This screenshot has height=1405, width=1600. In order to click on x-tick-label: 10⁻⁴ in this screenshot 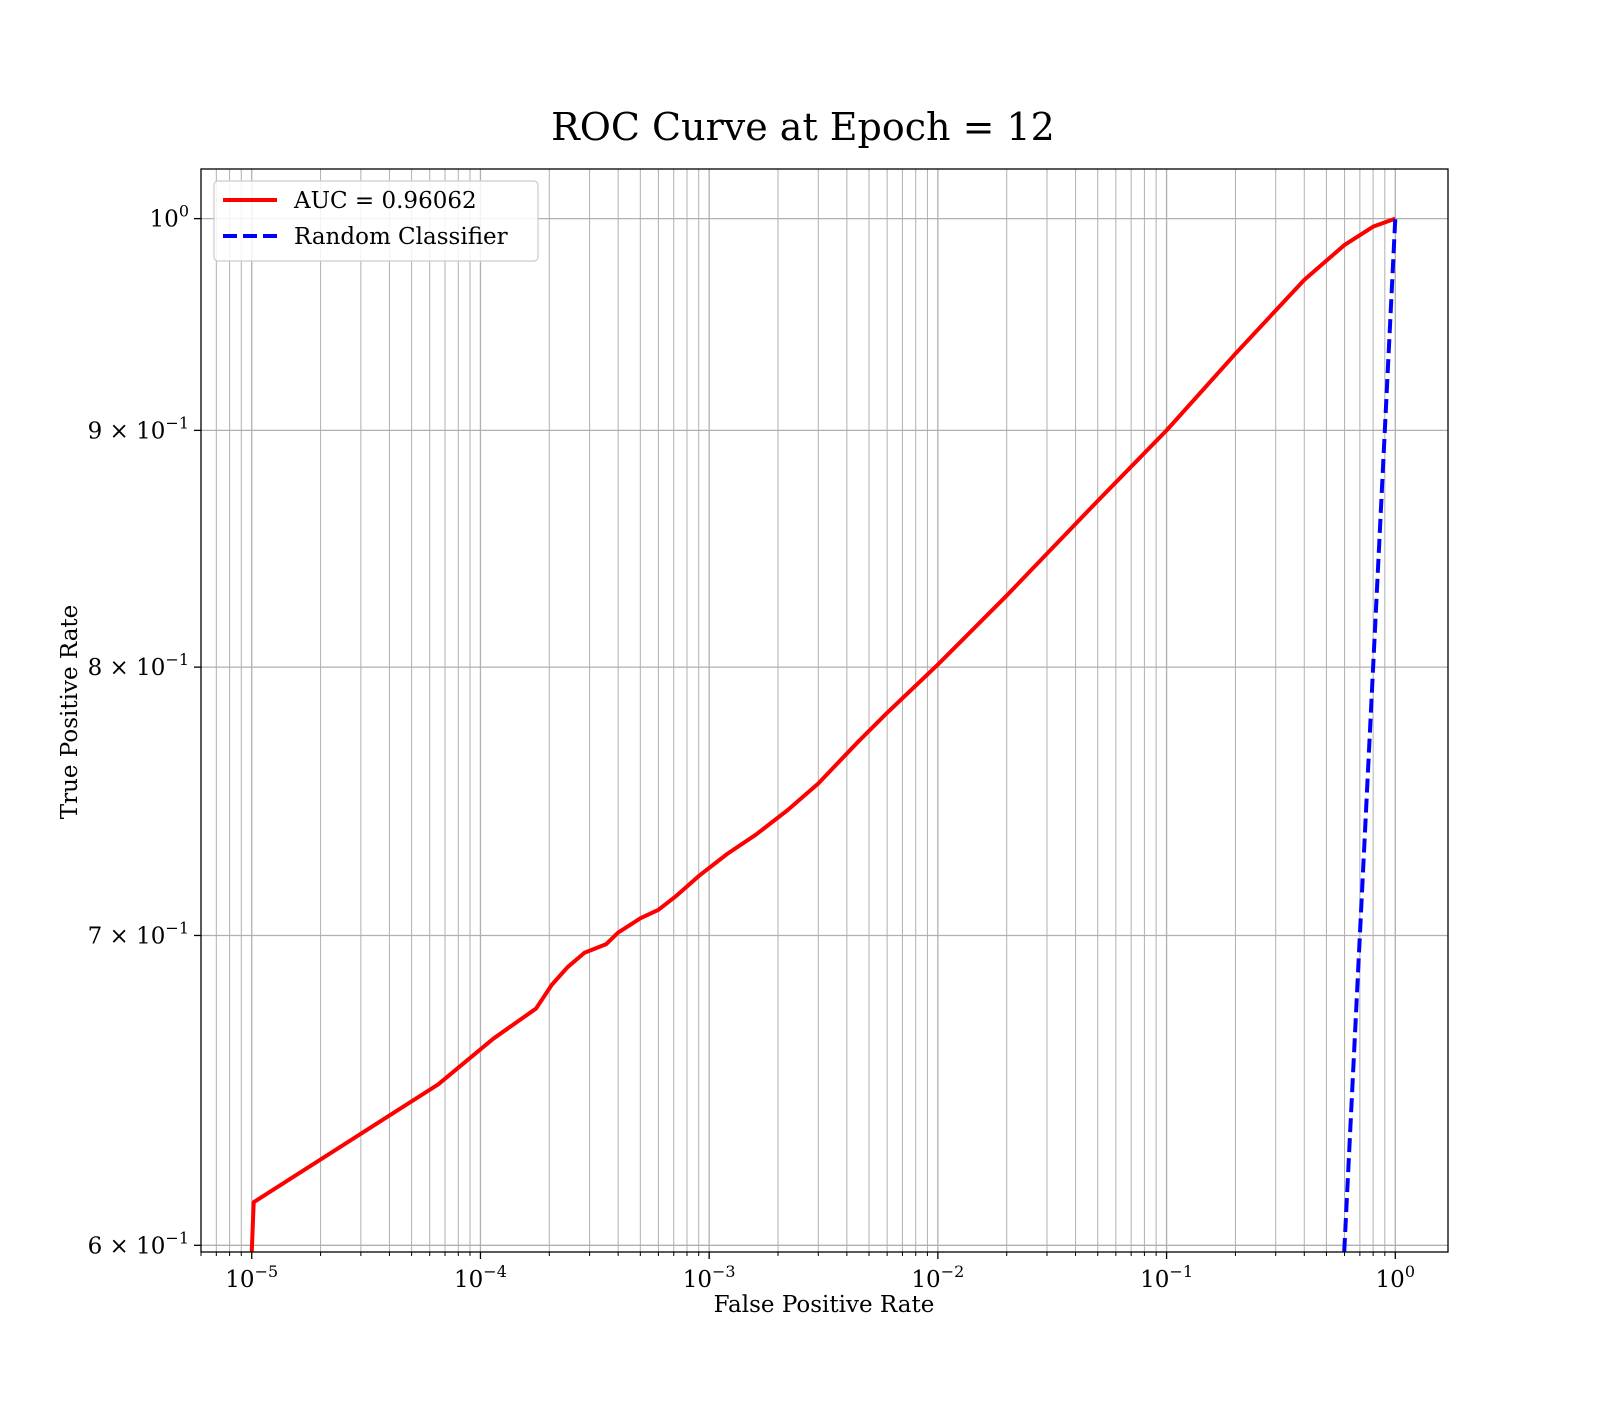, I will do `click(480, 1277)`.